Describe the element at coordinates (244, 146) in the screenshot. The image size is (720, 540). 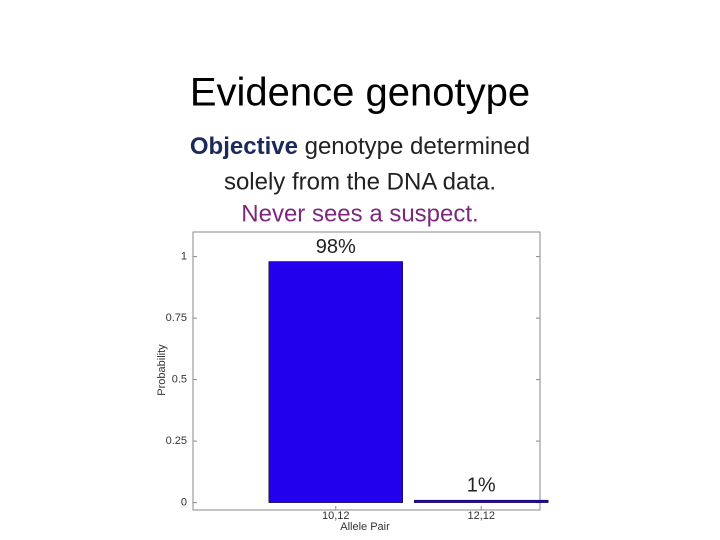
I see `subtitle-emphasis: Objective` at that location.